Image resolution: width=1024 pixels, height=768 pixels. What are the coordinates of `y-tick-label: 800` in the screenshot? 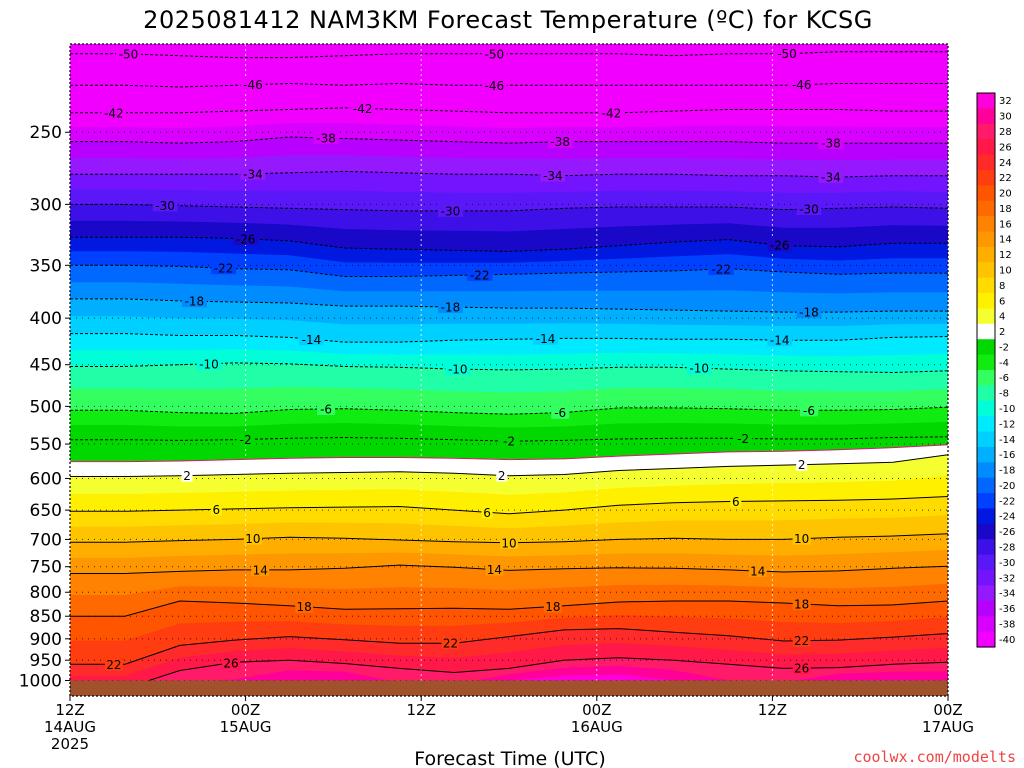 It's located at (46, 593).